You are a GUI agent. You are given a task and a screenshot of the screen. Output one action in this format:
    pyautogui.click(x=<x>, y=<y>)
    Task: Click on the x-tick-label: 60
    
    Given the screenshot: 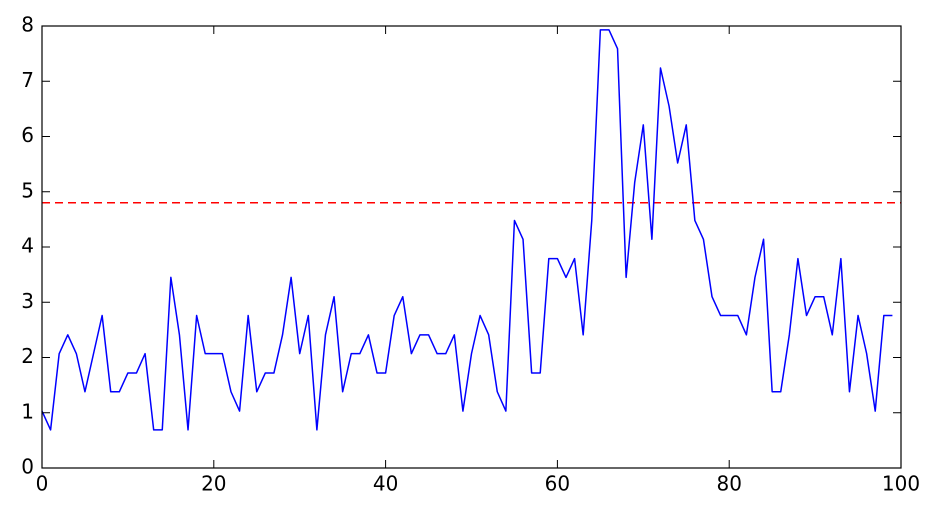 What is the action you would take?
    pyautogui.click(x=557, y=484)
    